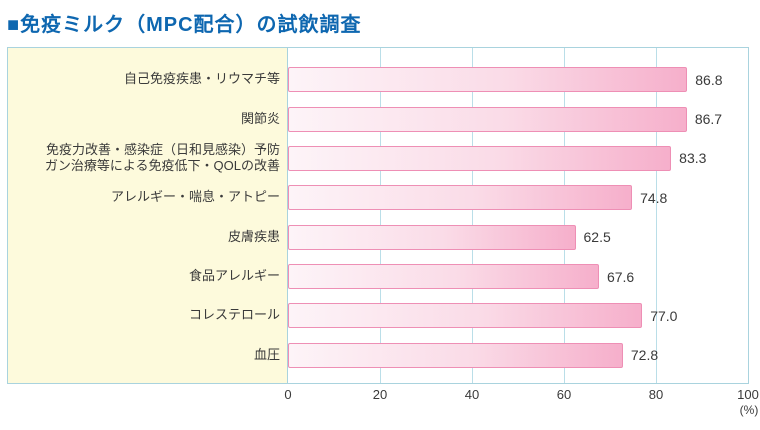 The width and height of the screenshot is (760, 430). I want to click on bar-row: 72.8, so click(518, 355).